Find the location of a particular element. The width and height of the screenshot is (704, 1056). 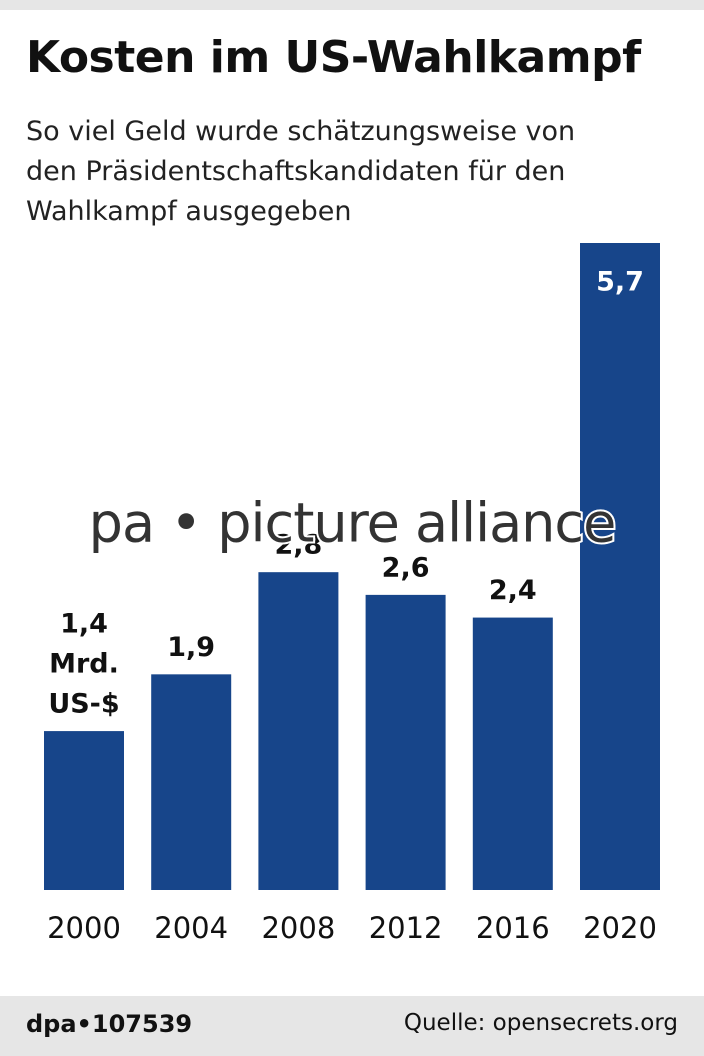

x-tick-label: 2012 is located at coordinates (406, 928).